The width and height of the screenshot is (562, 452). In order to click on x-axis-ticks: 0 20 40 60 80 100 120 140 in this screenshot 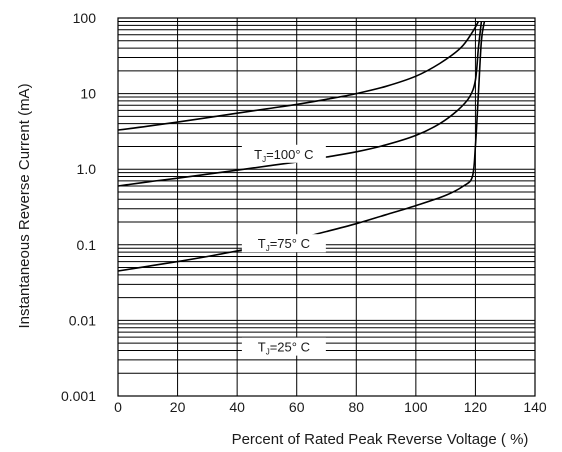, I will do `click(330, 407)`.